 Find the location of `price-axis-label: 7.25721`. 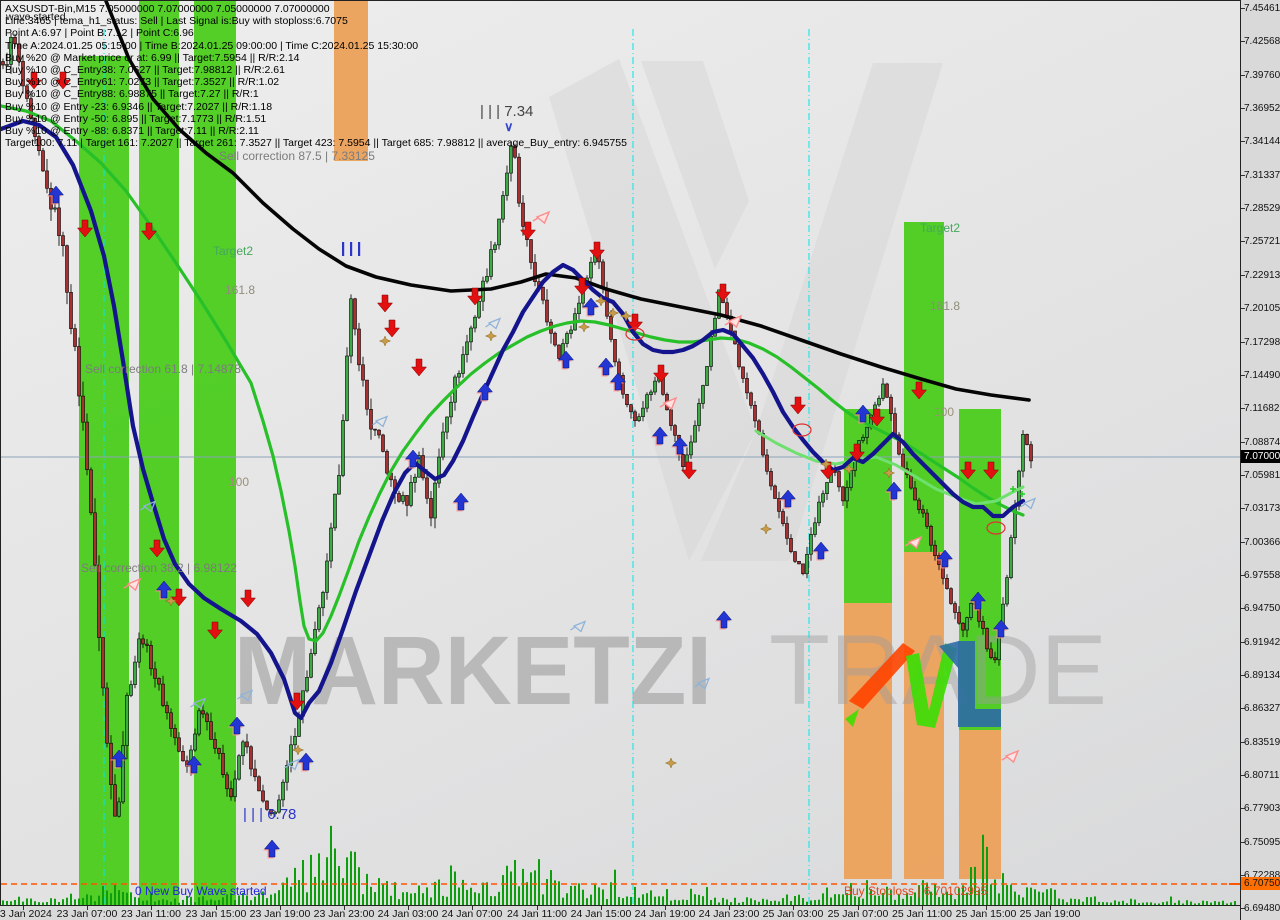

price-axis-label: 7.25721 is located at coordinates (1262, 241).